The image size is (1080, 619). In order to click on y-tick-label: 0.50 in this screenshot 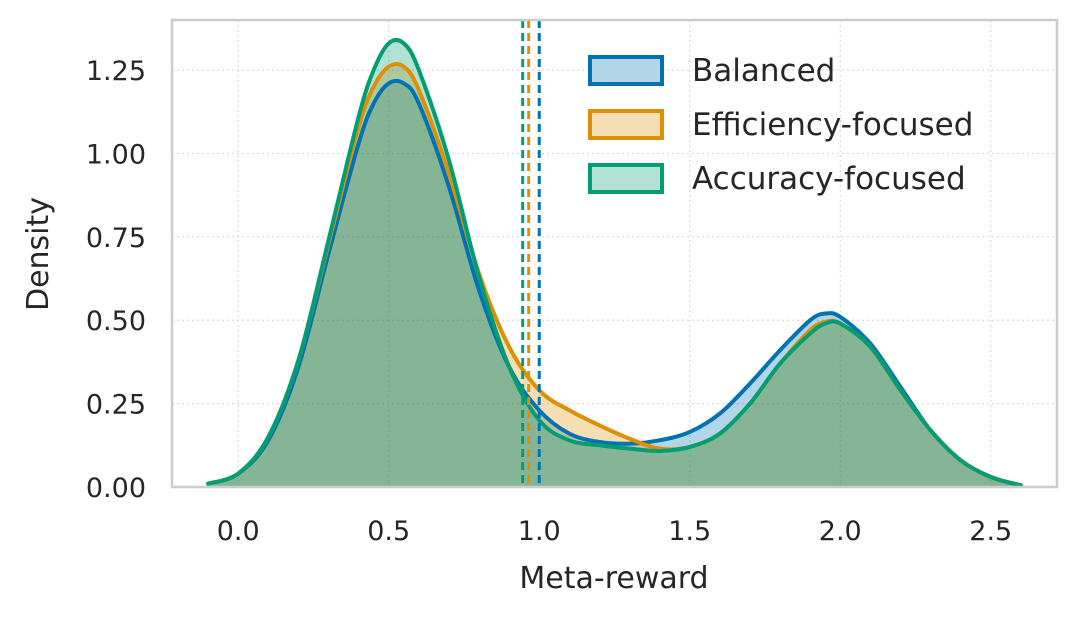, I will do `click(116, 321)`.